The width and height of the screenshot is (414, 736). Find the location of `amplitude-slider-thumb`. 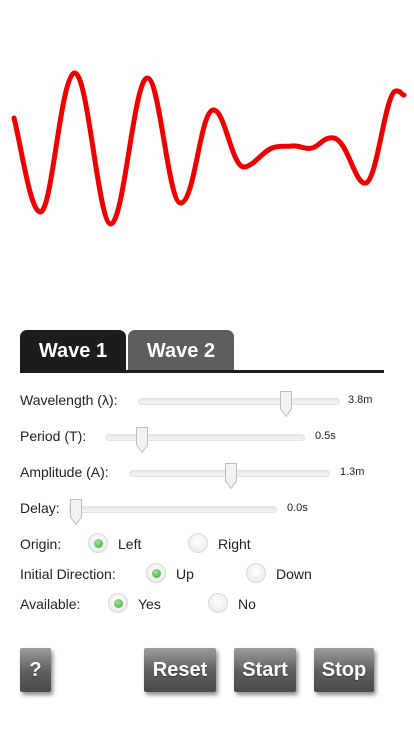

amplitude-slider-thumb is located at coordinates (230, 476).